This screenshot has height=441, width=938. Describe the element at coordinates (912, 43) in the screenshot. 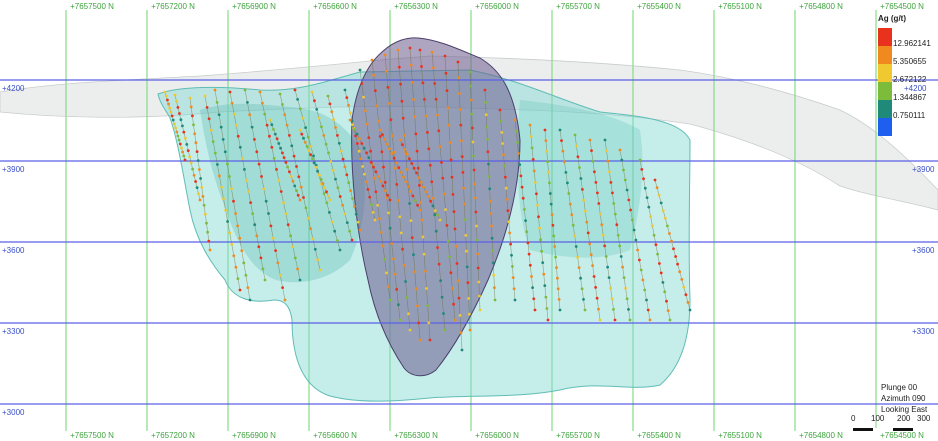

I see `legend-value: 12.962141` at that location.